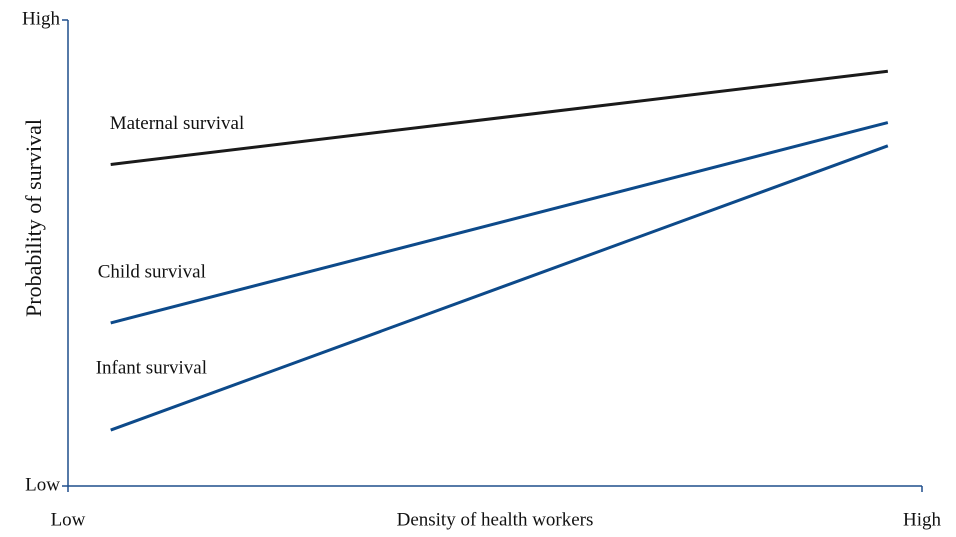 Image resolution: width=956 pixels, height=537 pixels. What do you see at coordinates (152, 271) in the screenshot?
I see `series-label: Child survival` at bounding box center [152, 271].